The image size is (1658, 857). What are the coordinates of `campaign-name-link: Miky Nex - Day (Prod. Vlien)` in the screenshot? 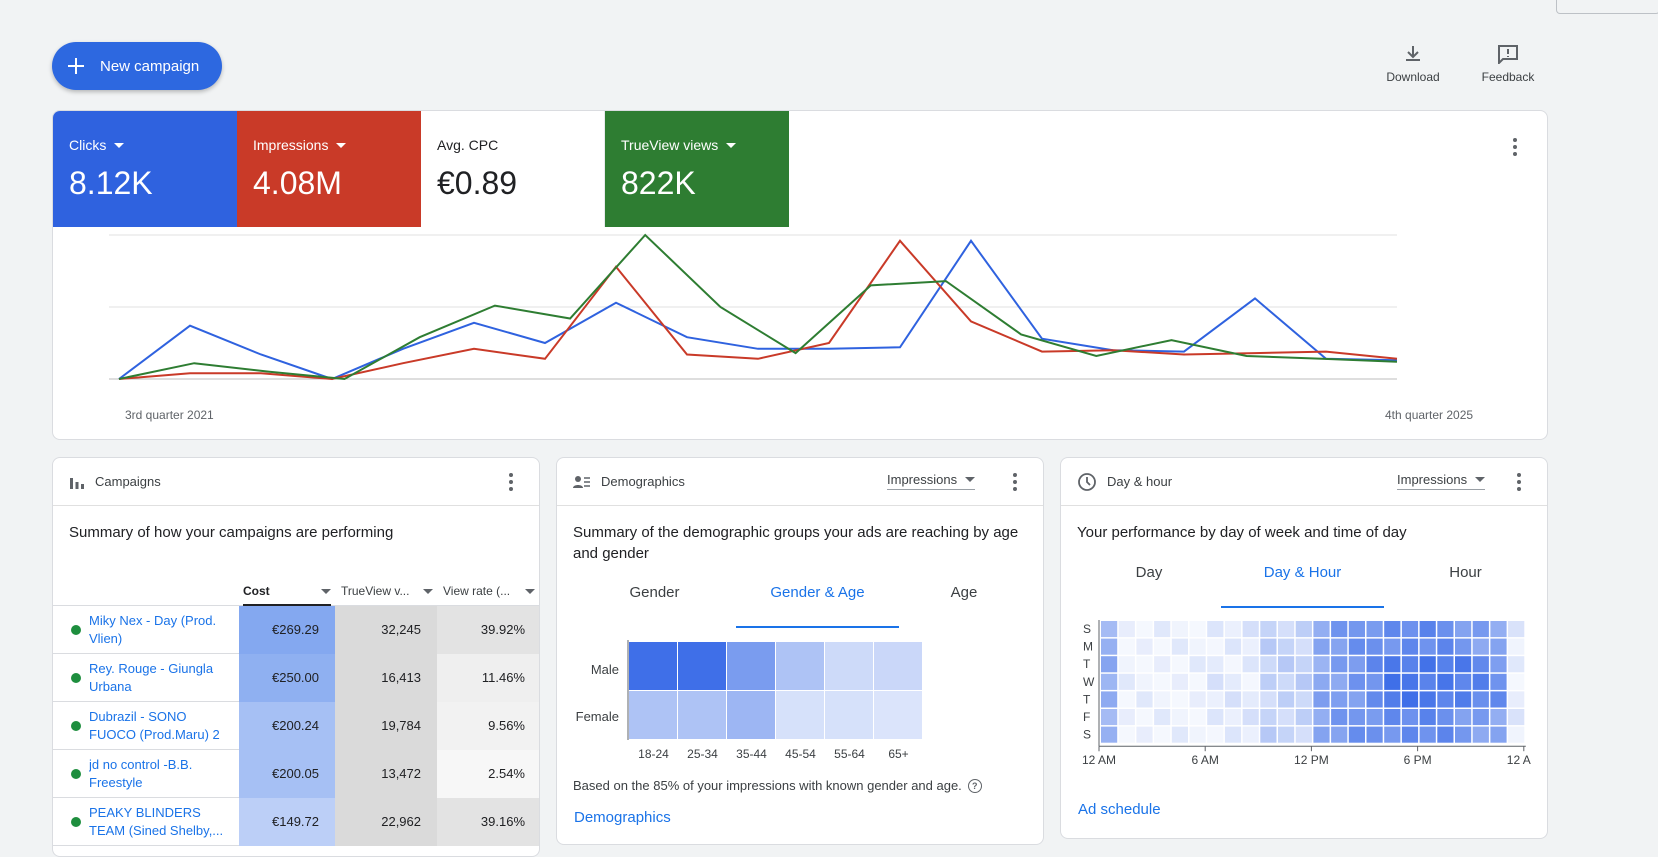 It's located at (153, 629).